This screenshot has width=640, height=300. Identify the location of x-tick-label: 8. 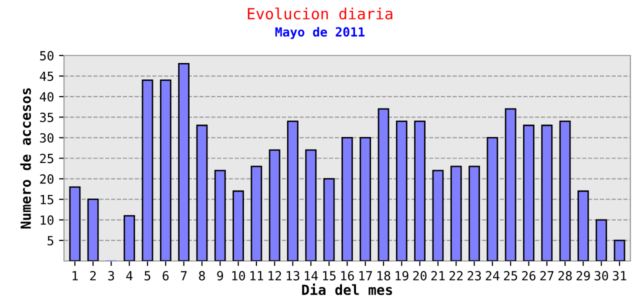
(202, 275).